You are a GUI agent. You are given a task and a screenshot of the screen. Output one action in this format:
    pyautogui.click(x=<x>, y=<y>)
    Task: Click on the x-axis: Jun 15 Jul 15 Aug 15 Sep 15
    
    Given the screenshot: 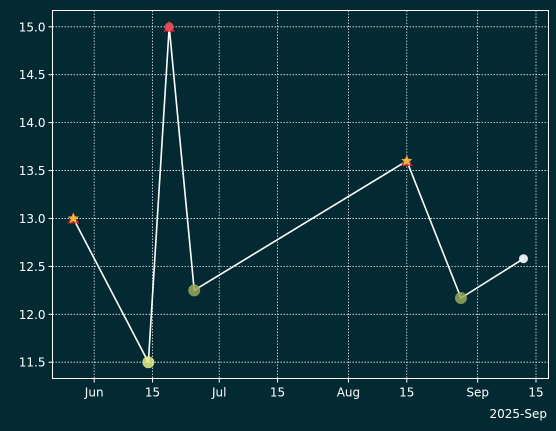 What is the action you would take?
    pyautogui.click(x=314, y=389)
    